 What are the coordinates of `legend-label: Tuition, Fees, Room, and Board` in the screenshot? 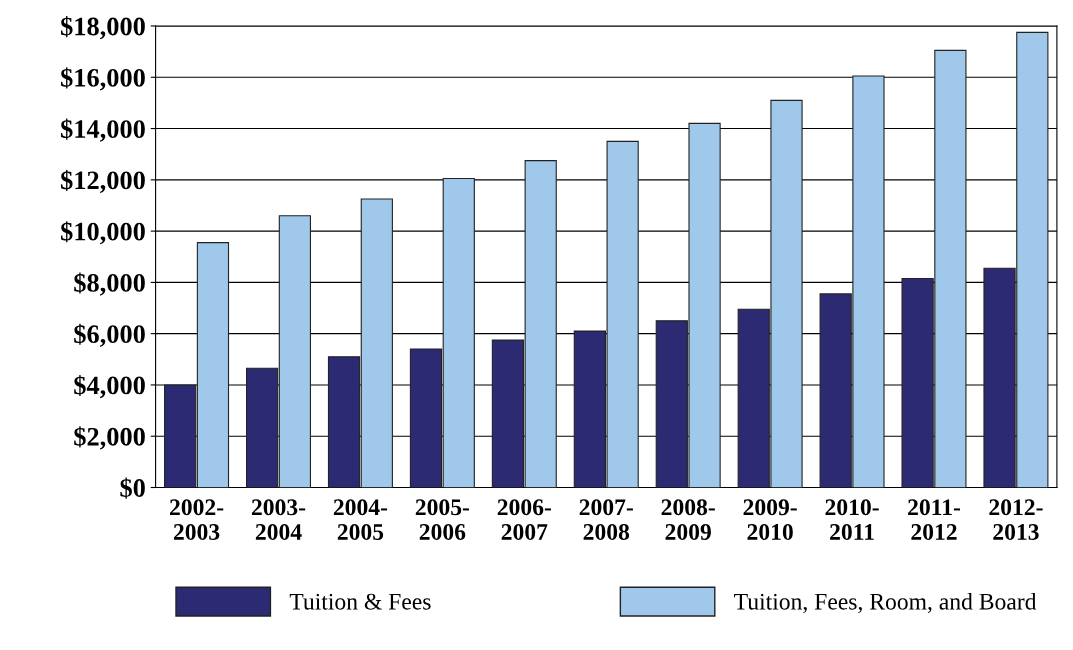 It's located at (885, 603).